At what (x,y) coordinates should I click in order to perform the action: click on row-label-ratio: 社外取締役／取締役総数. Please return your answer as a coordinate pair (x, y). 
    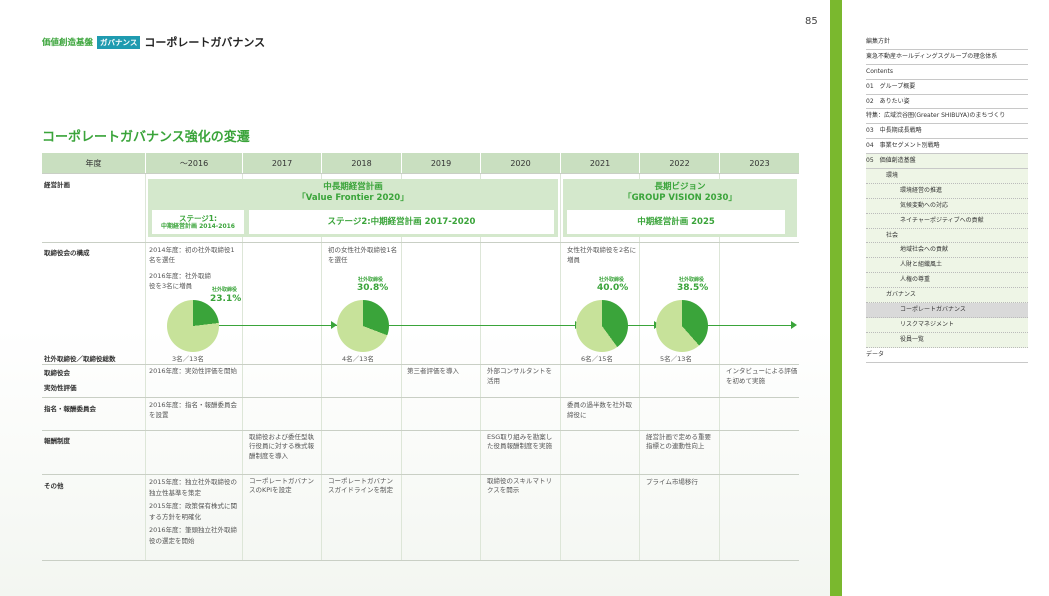
    Looking at the image, I should click on (80, 359).